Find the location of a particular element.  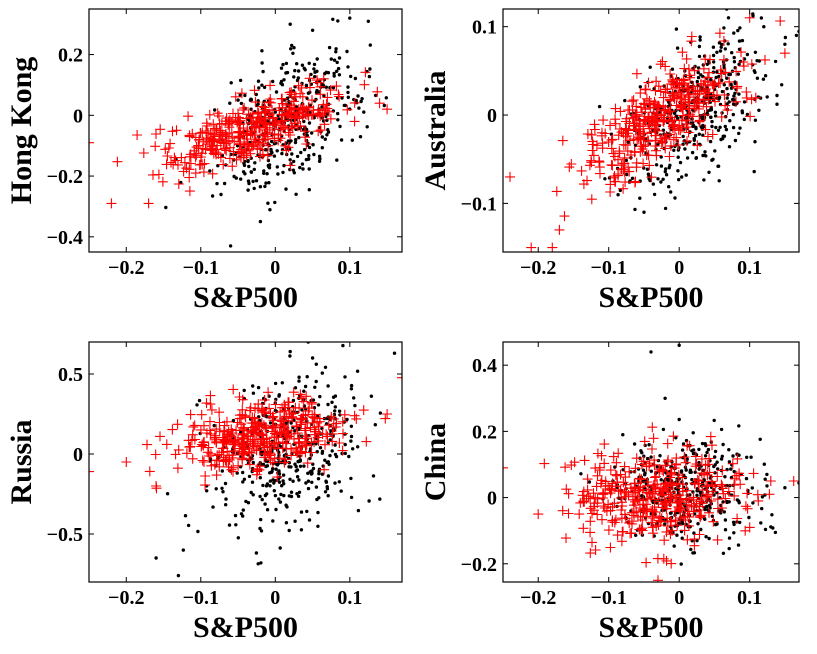

x-tick-label: 0 is located at coordinates (275, 268).